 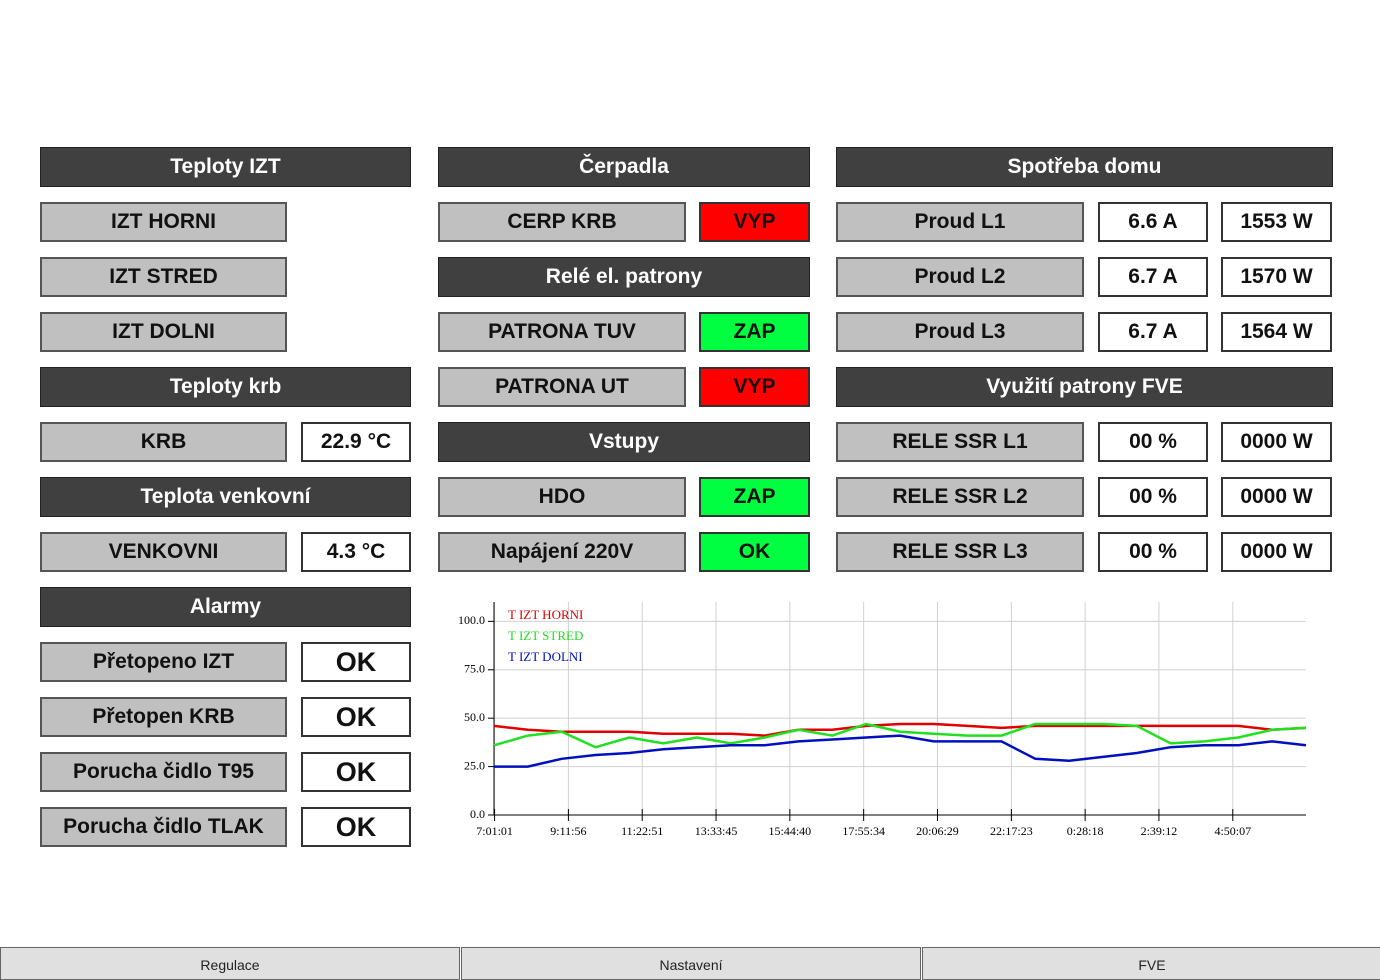 What do you see at coordinates (225, 387) in the screenshot?
I see `section-header: Teploty krb` at bounding box center [225, 387].